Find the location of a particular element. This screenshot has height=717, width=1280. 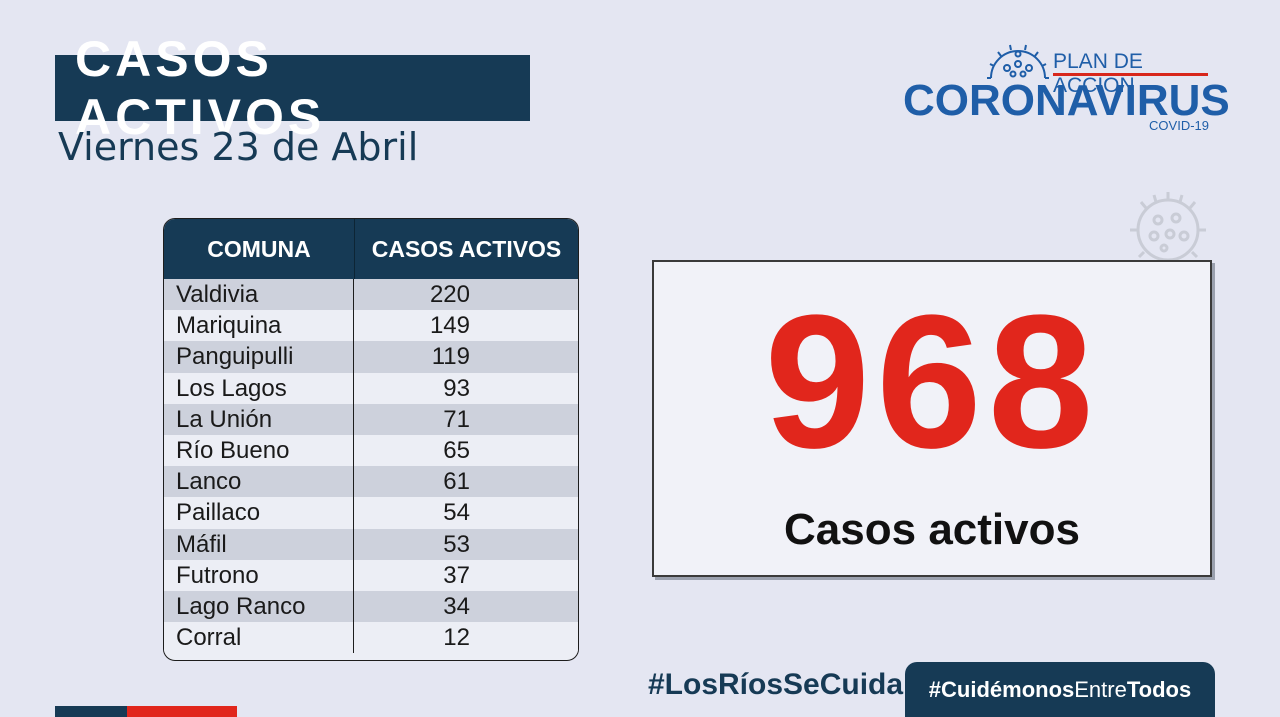

header-casos: CASOS ACTIVOS is located at coordinates (466, 248).